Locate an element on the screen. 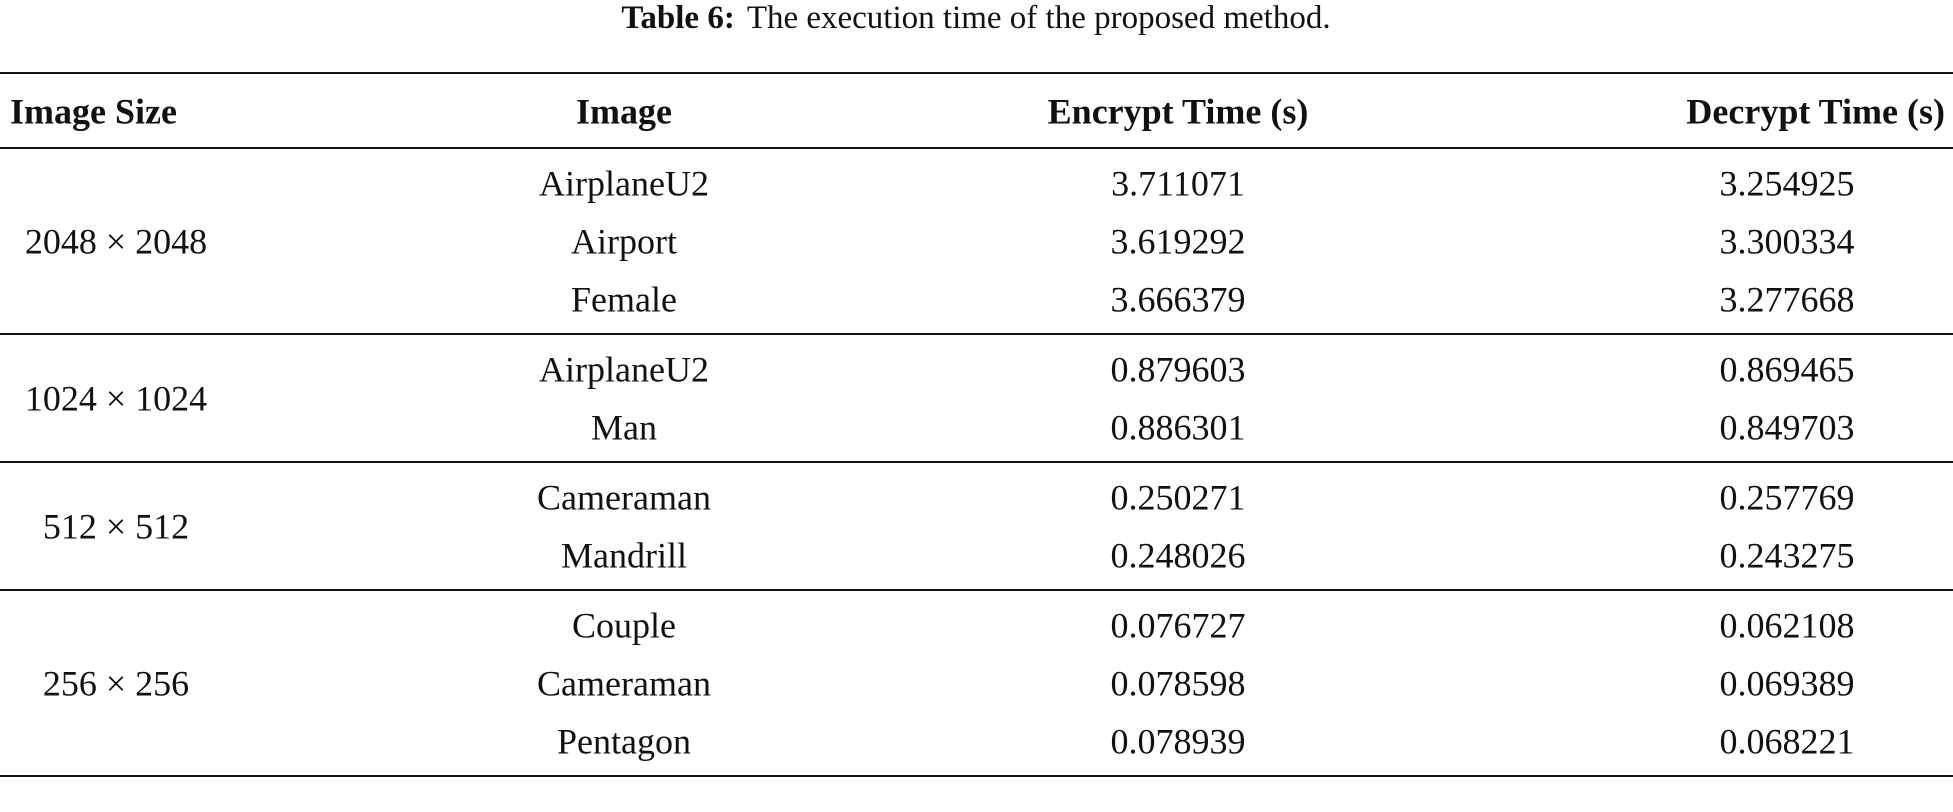 Image resolution: width=1953 pixels, height=812 pixels. image-name: Airport is located at coordinates (624, 241).